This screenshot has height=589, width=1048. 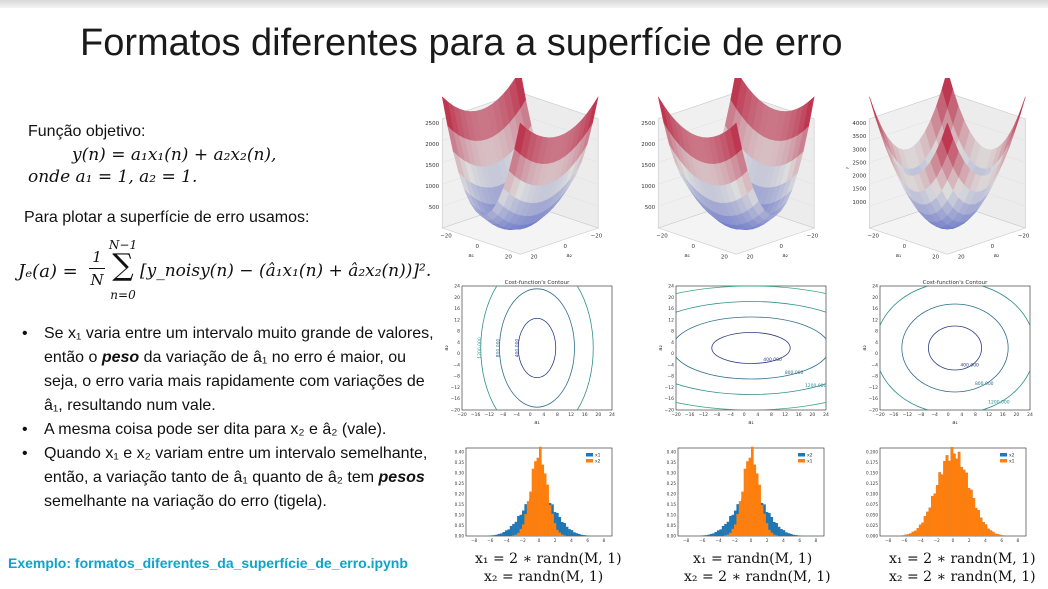 I want to click on y-tick-label: 0, so click(x=458, y=354).